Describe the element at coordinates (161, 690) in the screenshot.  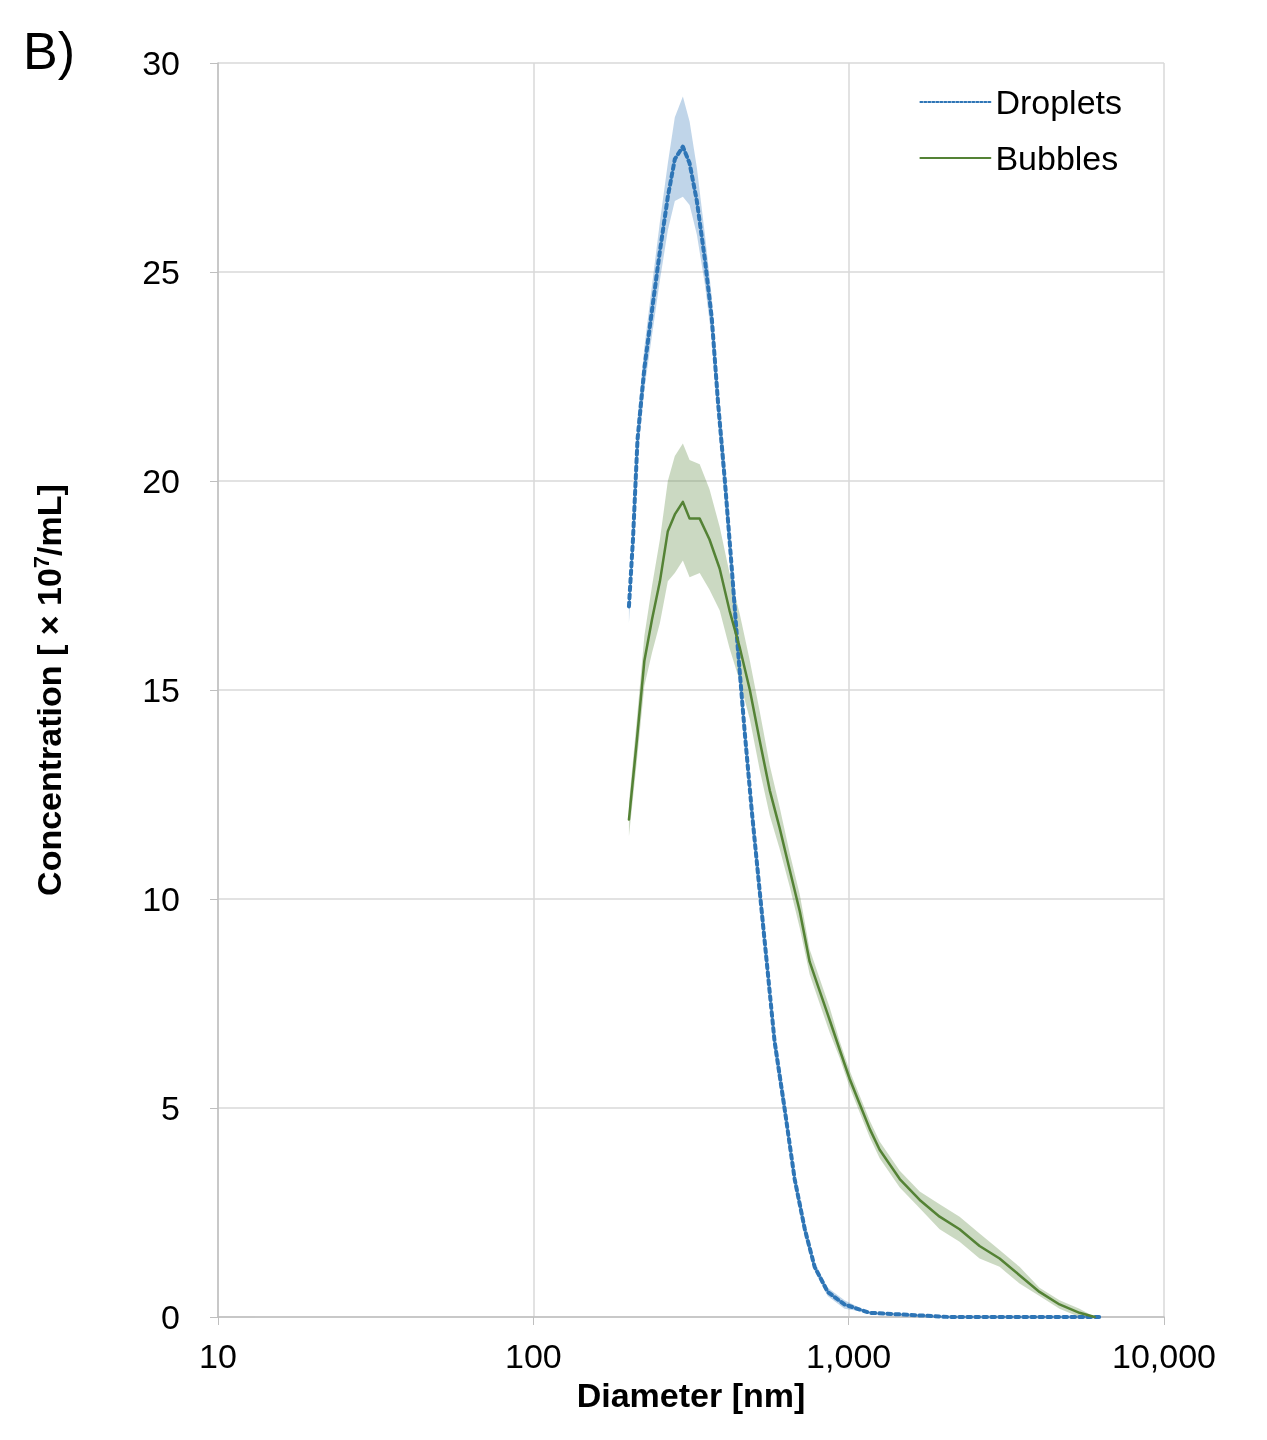
I see `y-tick-label: 15` at that location.